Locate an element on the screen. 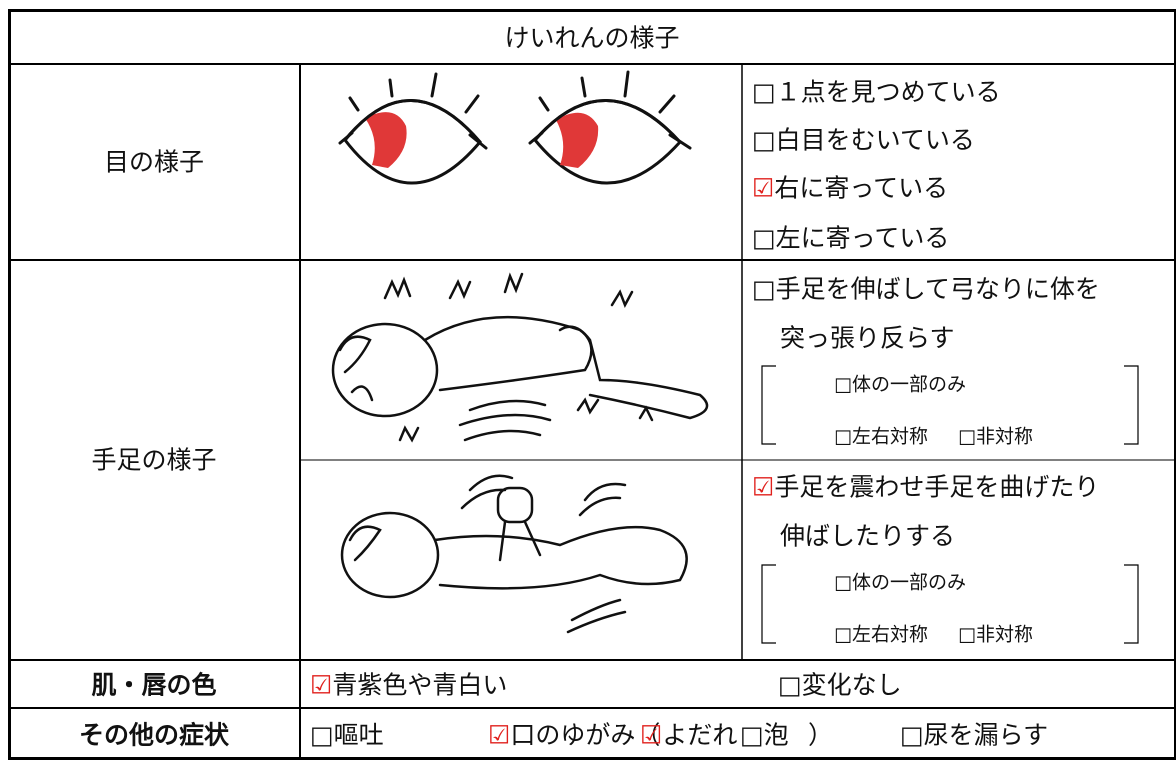 This screenshot has height=760, width=1176. checkbox-option: ☑よだれ is located at coordinates (688, 735).